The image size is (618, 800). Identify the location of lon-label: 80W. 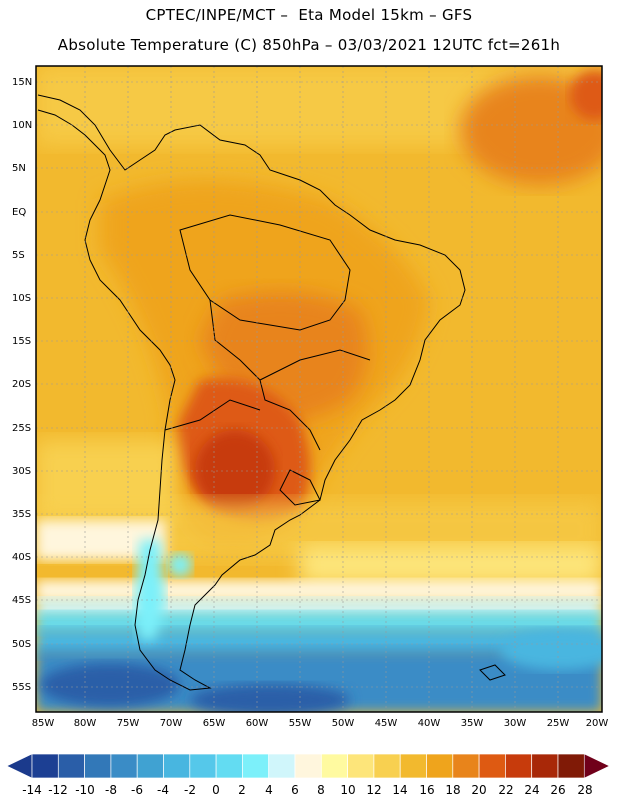
(85, 723).